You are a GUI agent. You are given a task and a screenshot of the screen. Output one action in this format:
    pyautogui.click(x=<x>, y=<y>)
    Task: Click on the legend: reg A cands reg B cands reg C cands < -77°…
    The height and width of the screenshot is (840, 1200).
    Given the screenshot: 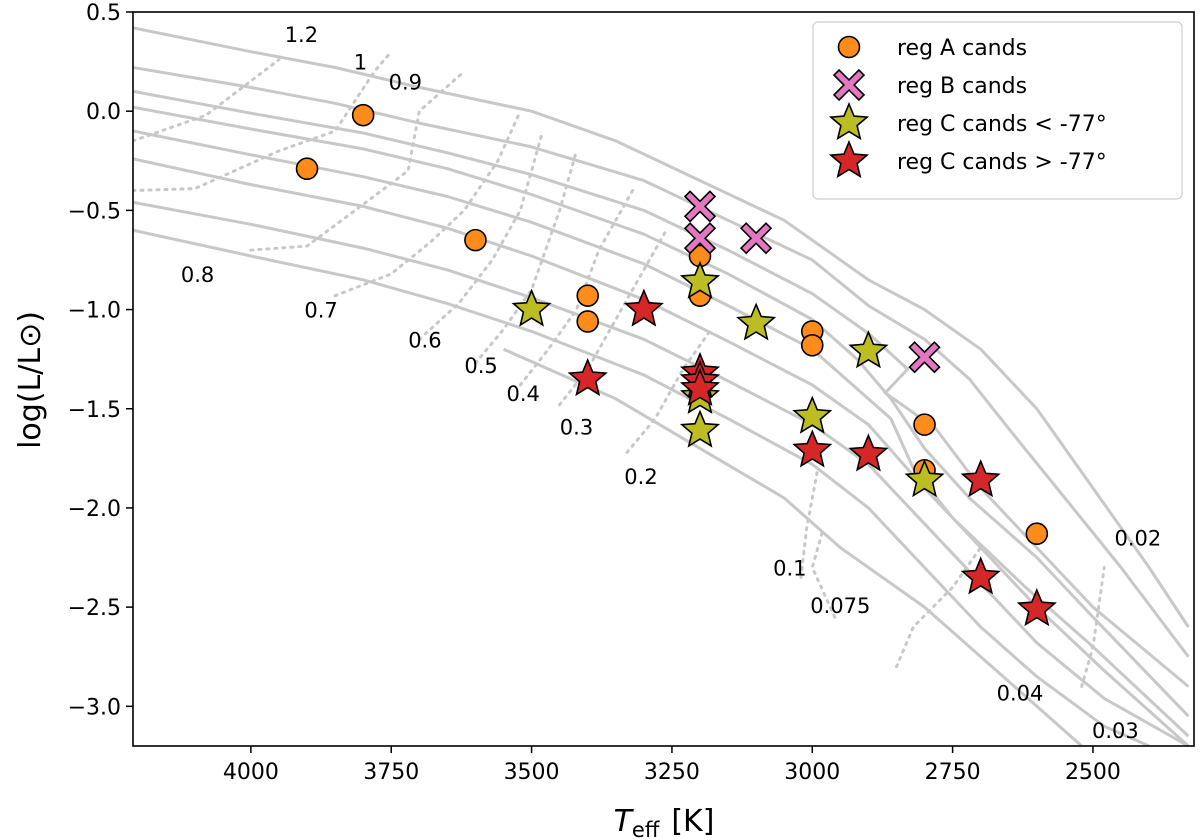 What is the action you would take?
    pyautogui.click(x=997, y=110)
    